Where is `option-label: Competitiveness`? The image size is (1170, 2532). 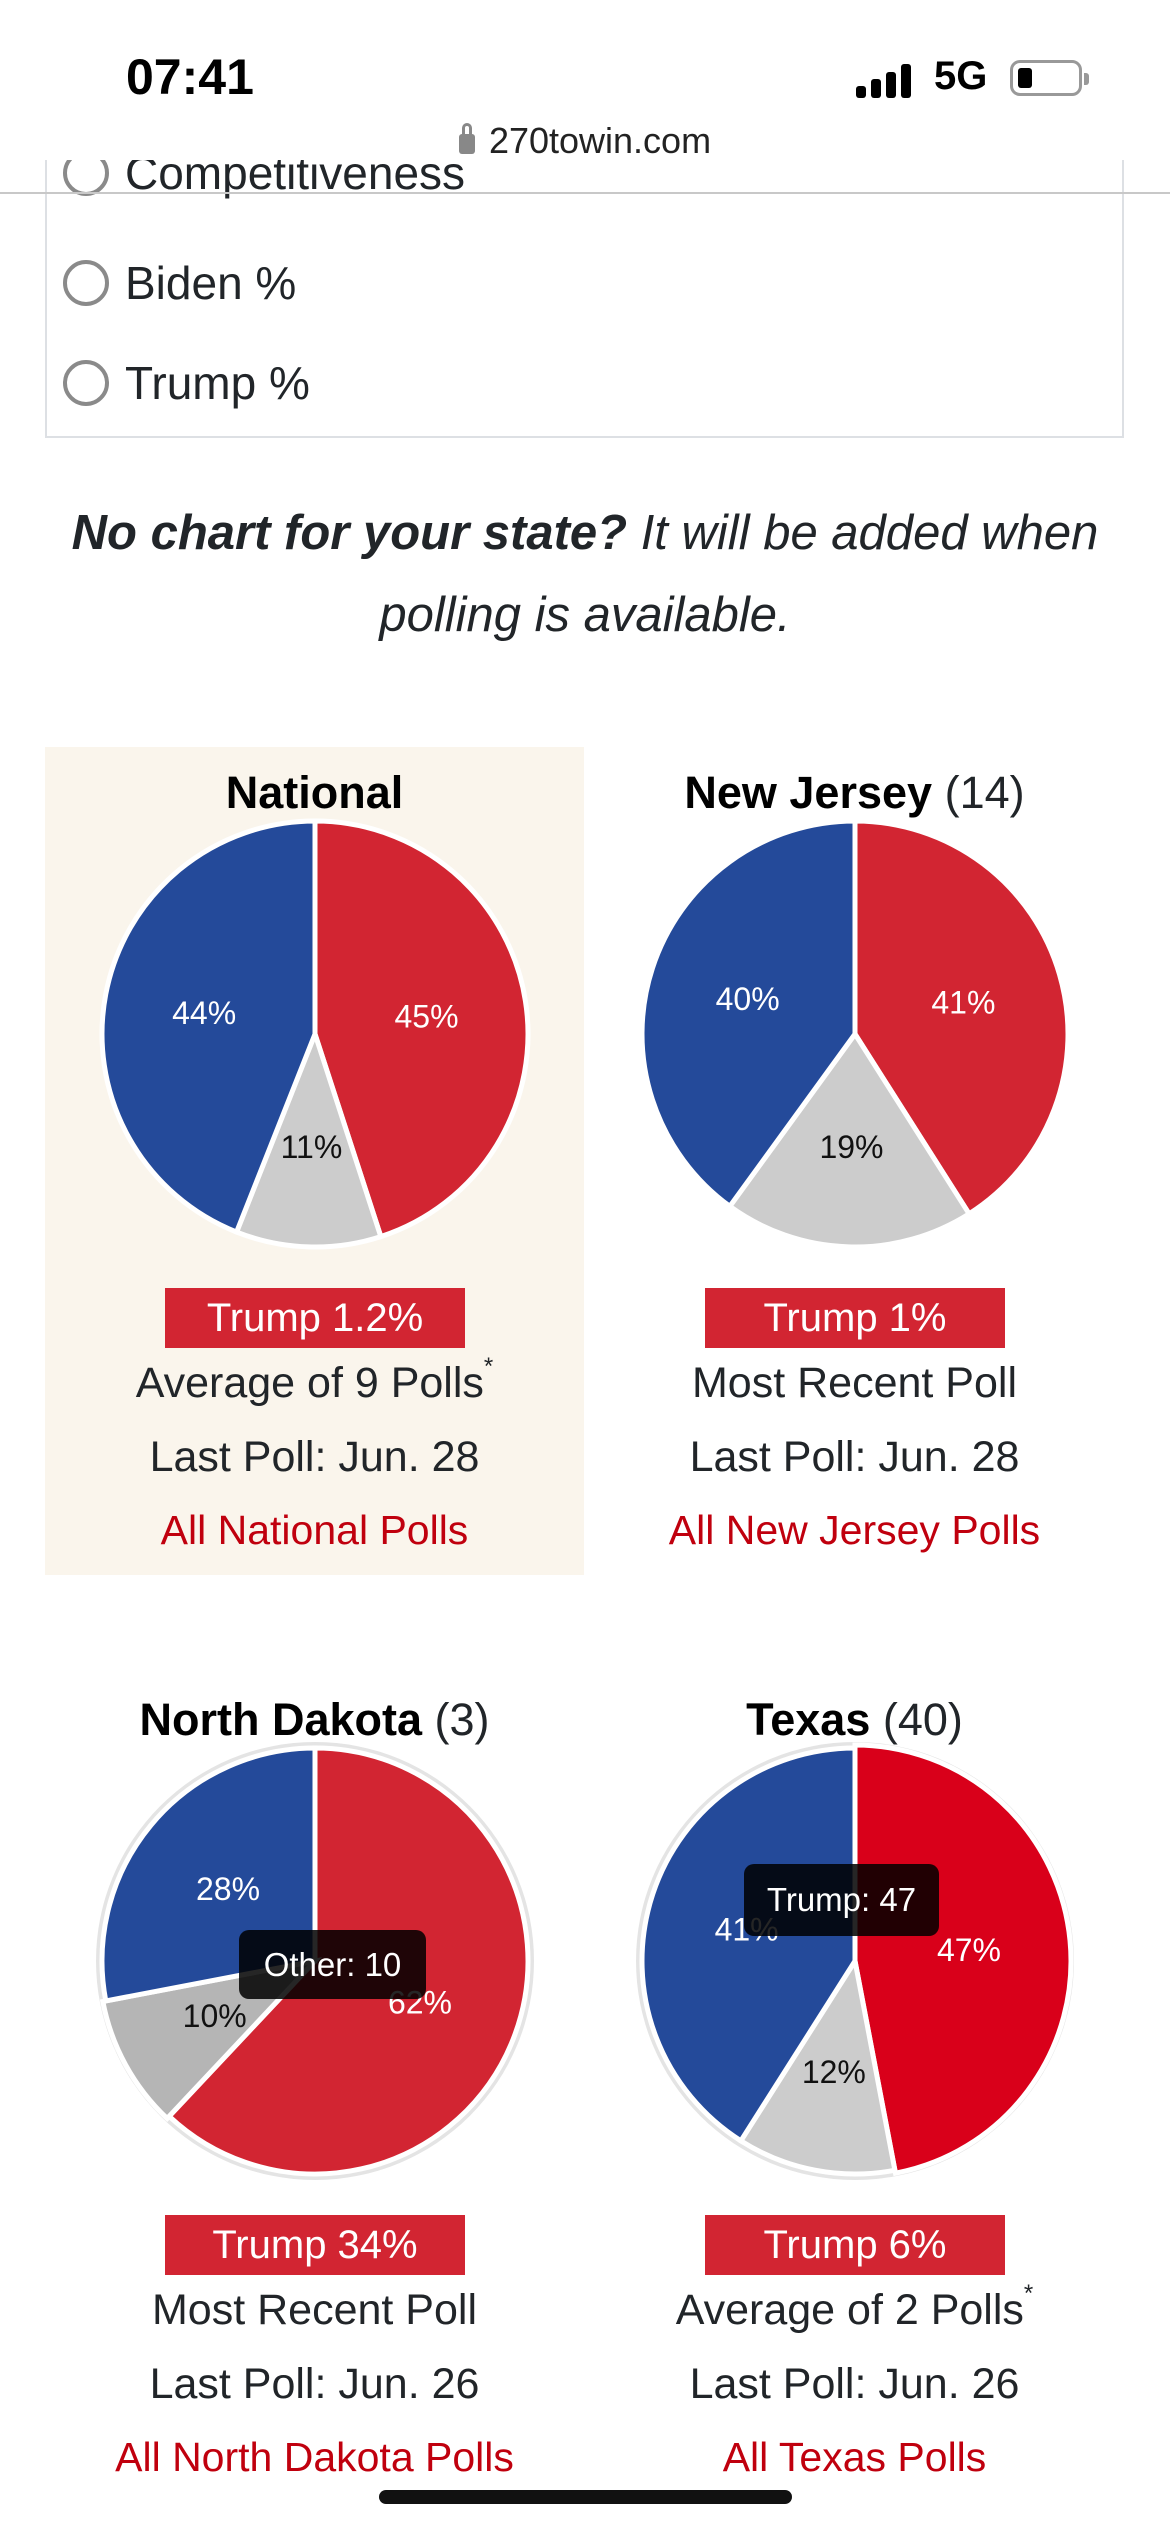
option-label: Competitiveness is located at coordinates (295, 179).